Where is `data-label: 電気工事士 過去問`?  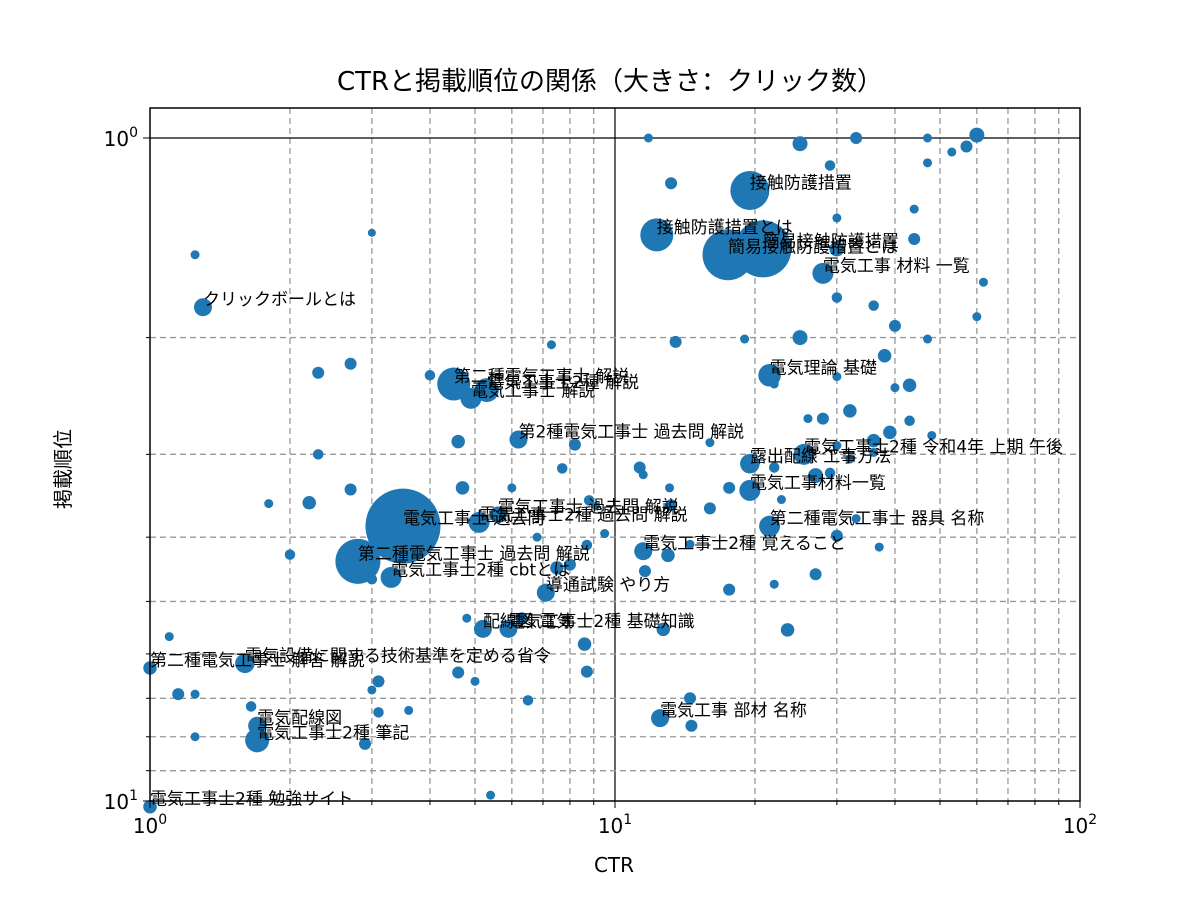
data-label: 電気工事士 過去問 is located at coordinates (473, 519).